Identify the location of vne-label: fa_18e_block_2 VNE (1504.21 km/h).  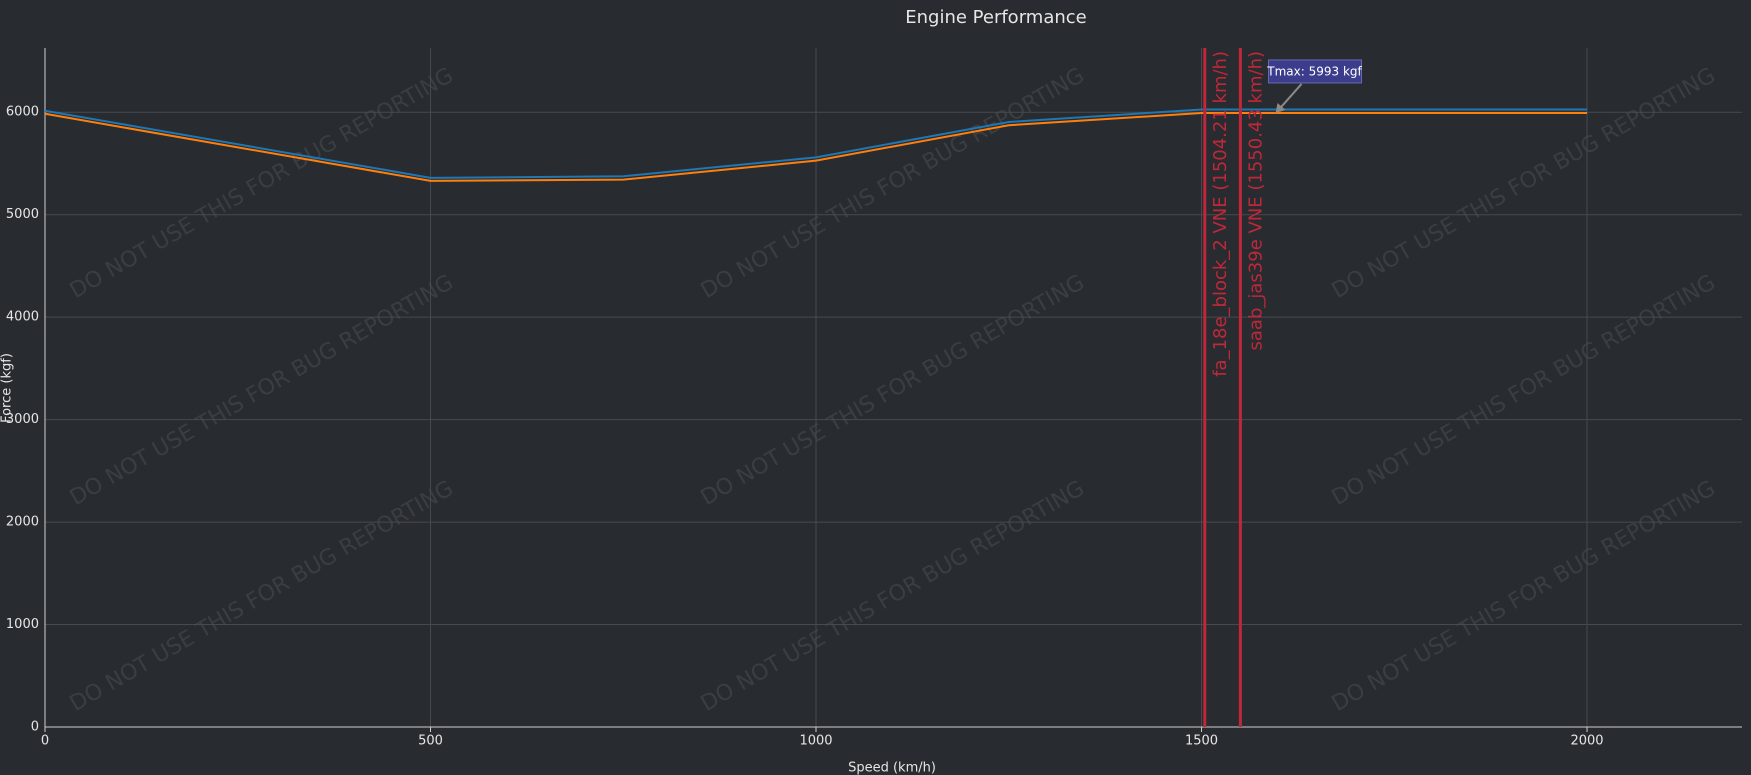
(1220, 214).